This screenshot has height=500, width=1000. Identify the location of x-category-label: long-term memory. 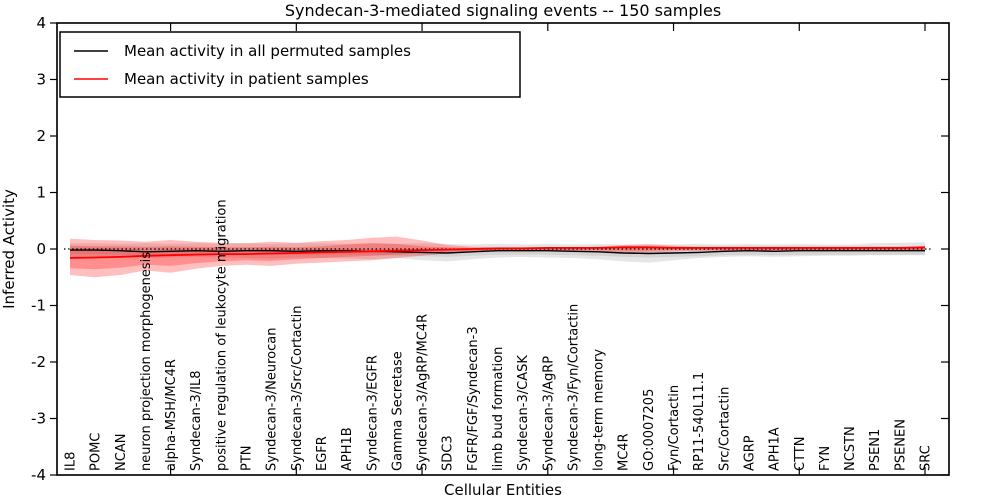
(599, 410).